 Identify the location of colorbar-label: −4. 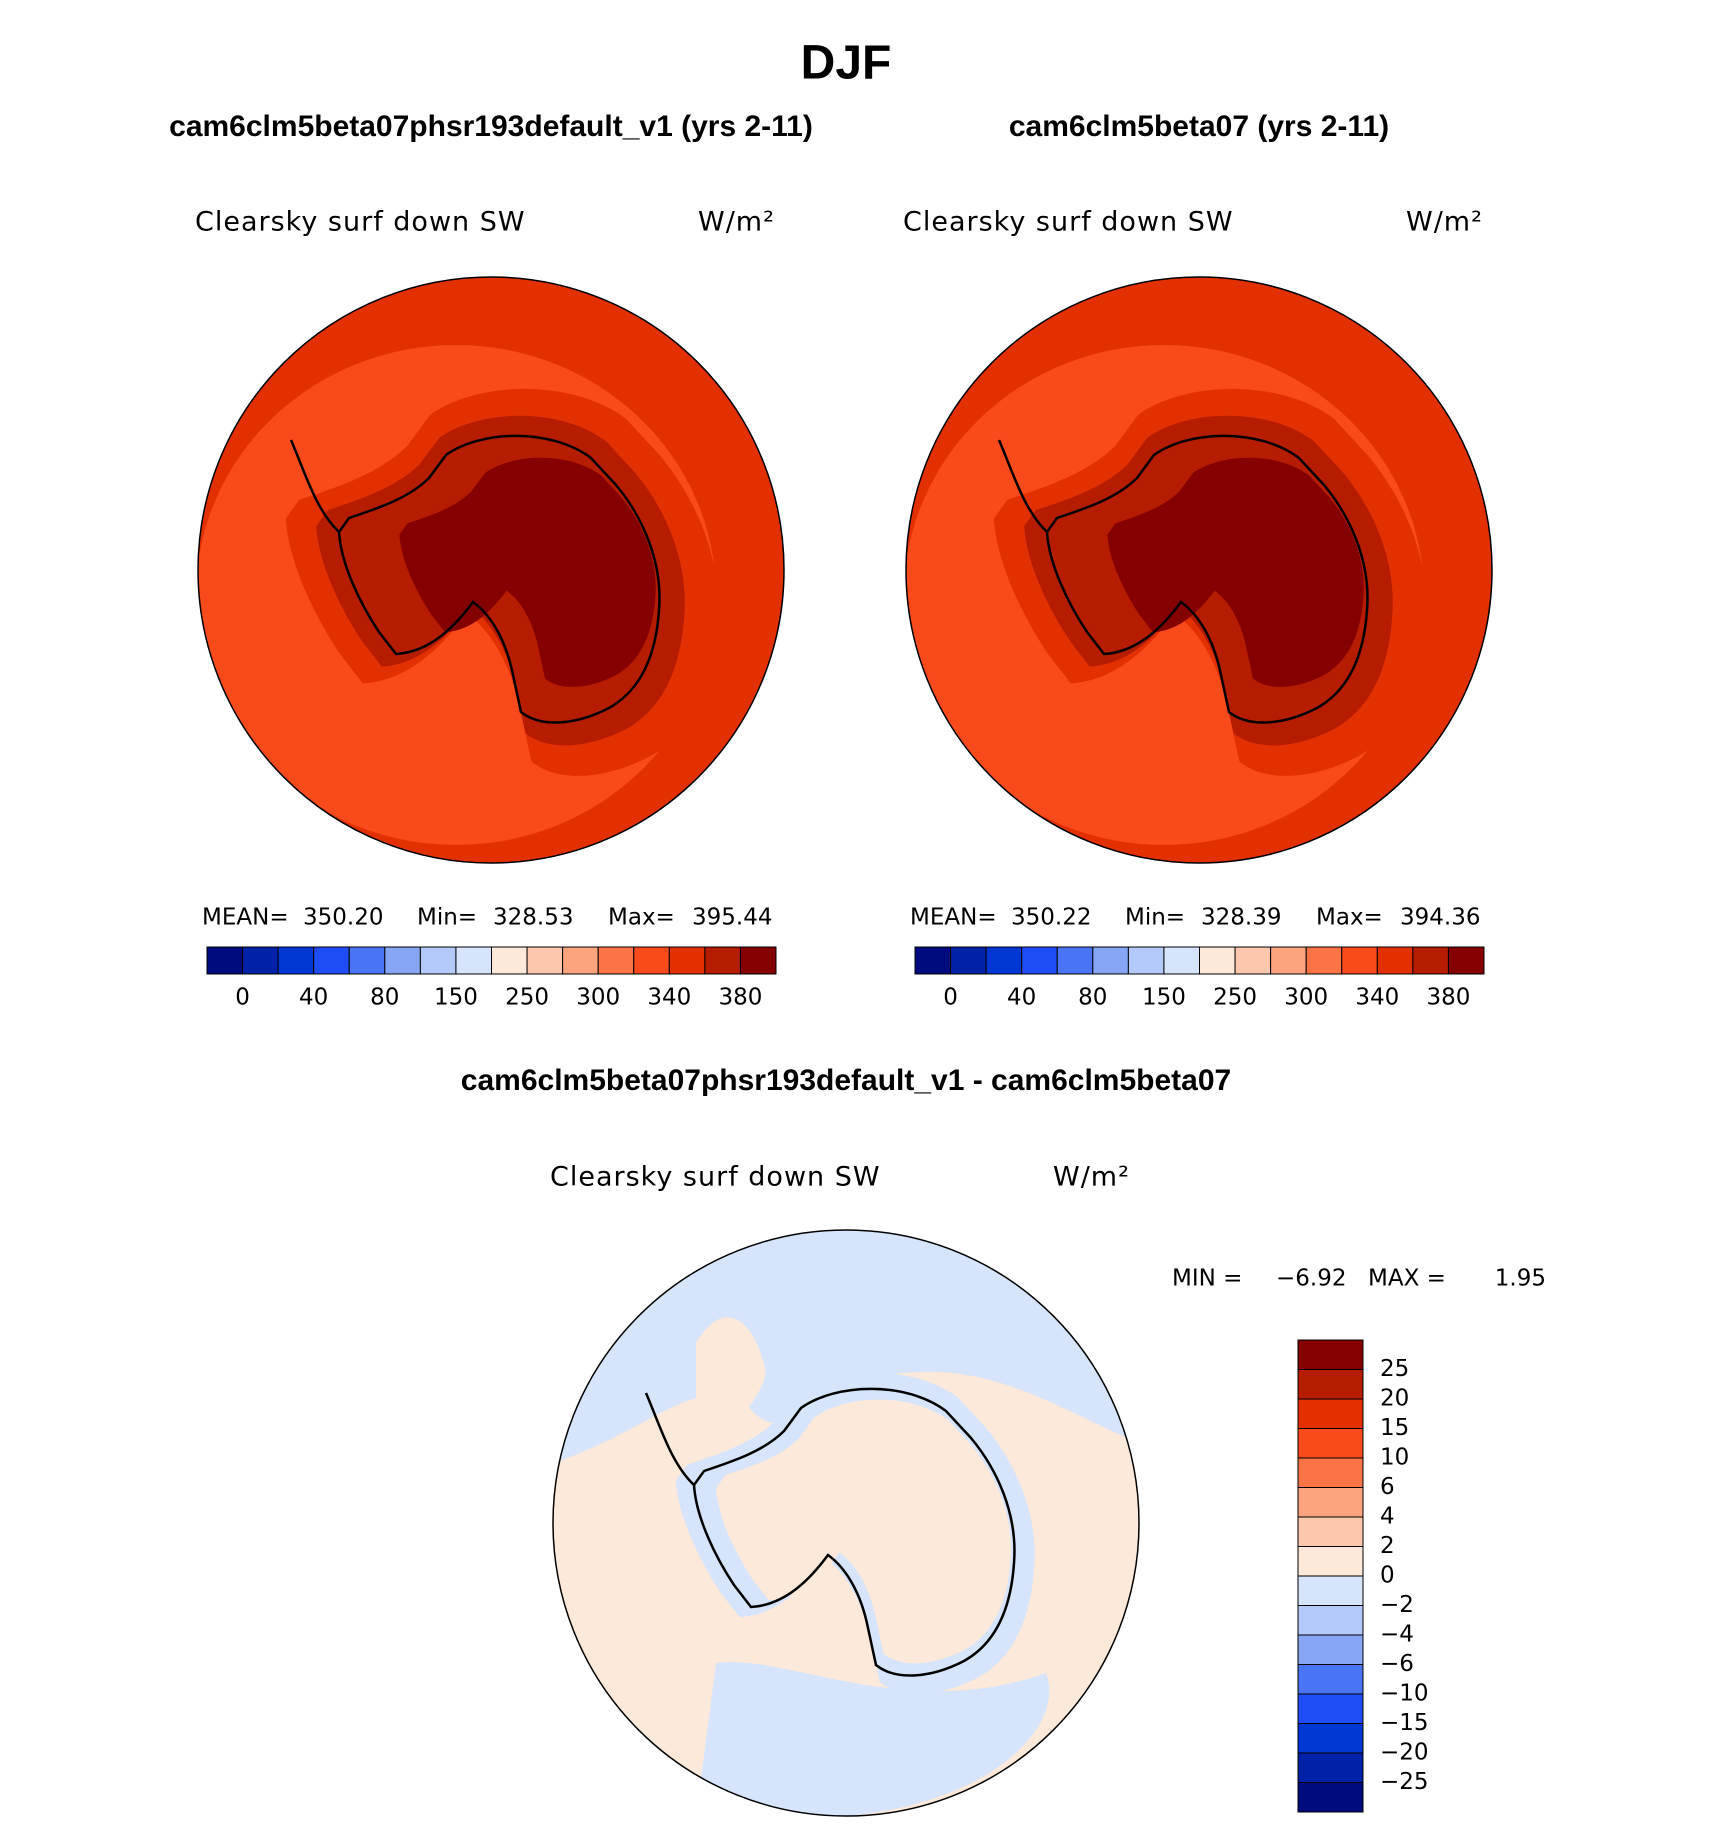
(1397, 1635).